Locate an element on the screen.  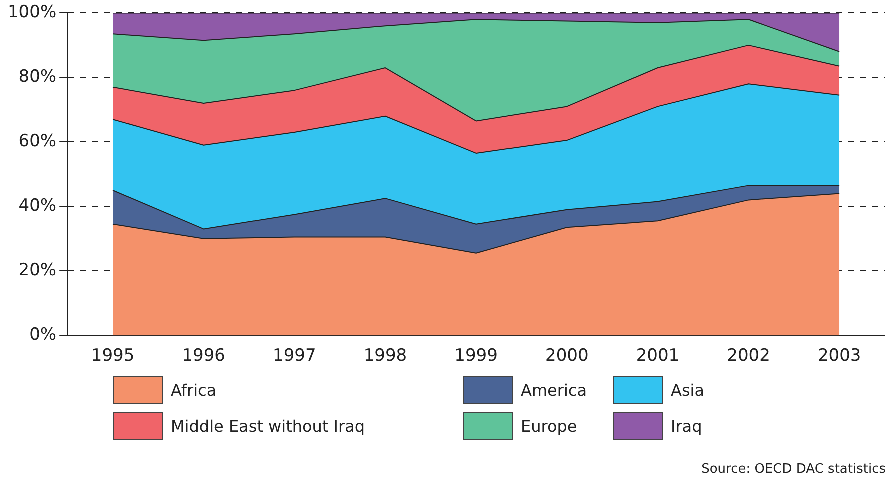
legend-label: Europe is located at coordinates (549, 426).